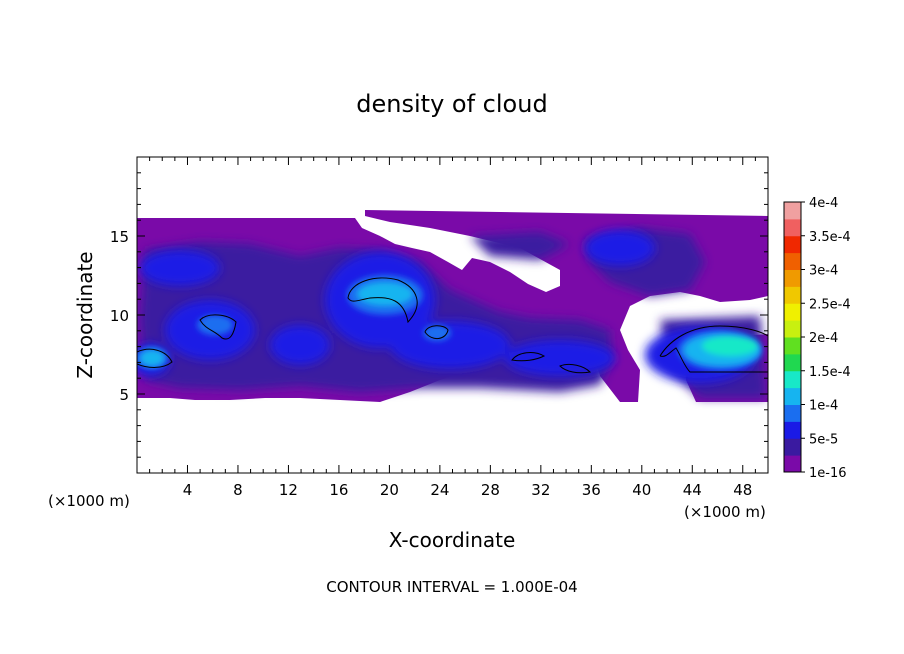 This screenshot has height=654, width=904. What do you see at coordinates (823, 203) in the screenshot?
I see `colorbar-label: 4e-4` at bounding box center [823, 203].